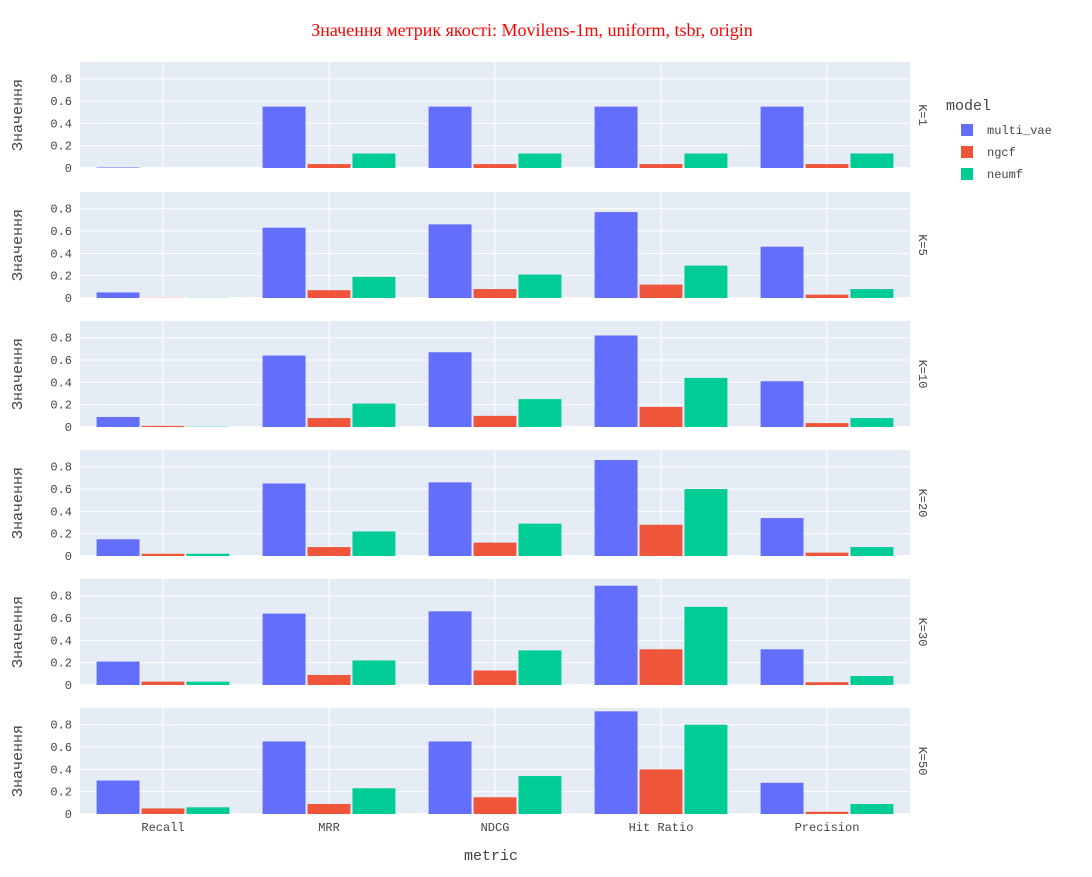 Image resolution: width=1092 pixels, height=877 pixels. I want to click on facet-label: K=30, so click(922, 632).